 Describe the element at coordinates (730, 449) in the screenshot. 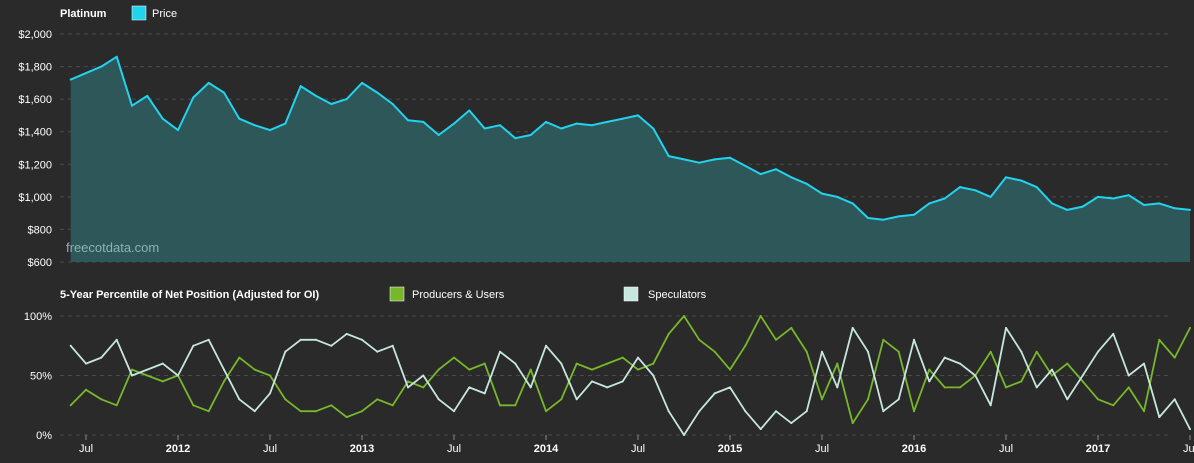

I see `x-tick-label: 2015` at that location.